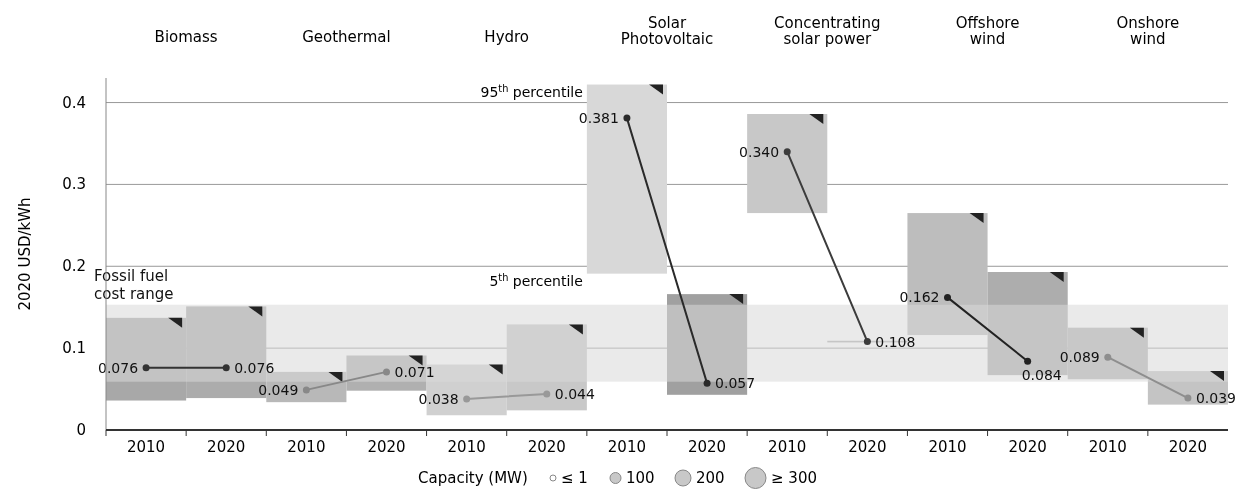 The height and width of the screenshot is (500, 1244). Describe the element at coordinates (74, 184) in the screenshot. I see `y-tick-label: 0.3` at that location.